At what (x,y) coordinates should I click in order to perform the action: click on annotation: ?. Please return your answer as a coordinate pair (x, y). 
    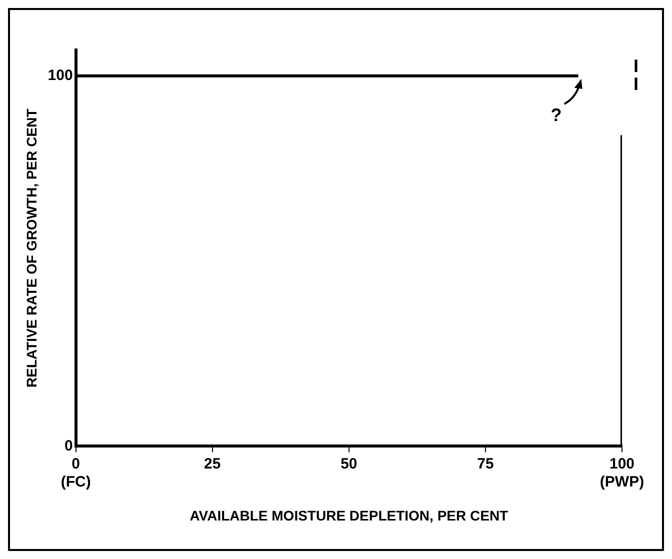
    Looking at the image, I should click on (556, 114).